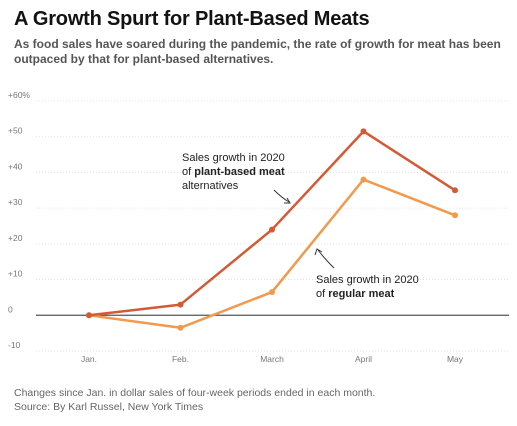 Image resolution: width=517 pixels, height=426 pixels. I want to click on y-tick-label: +60%, so click(19, 95).